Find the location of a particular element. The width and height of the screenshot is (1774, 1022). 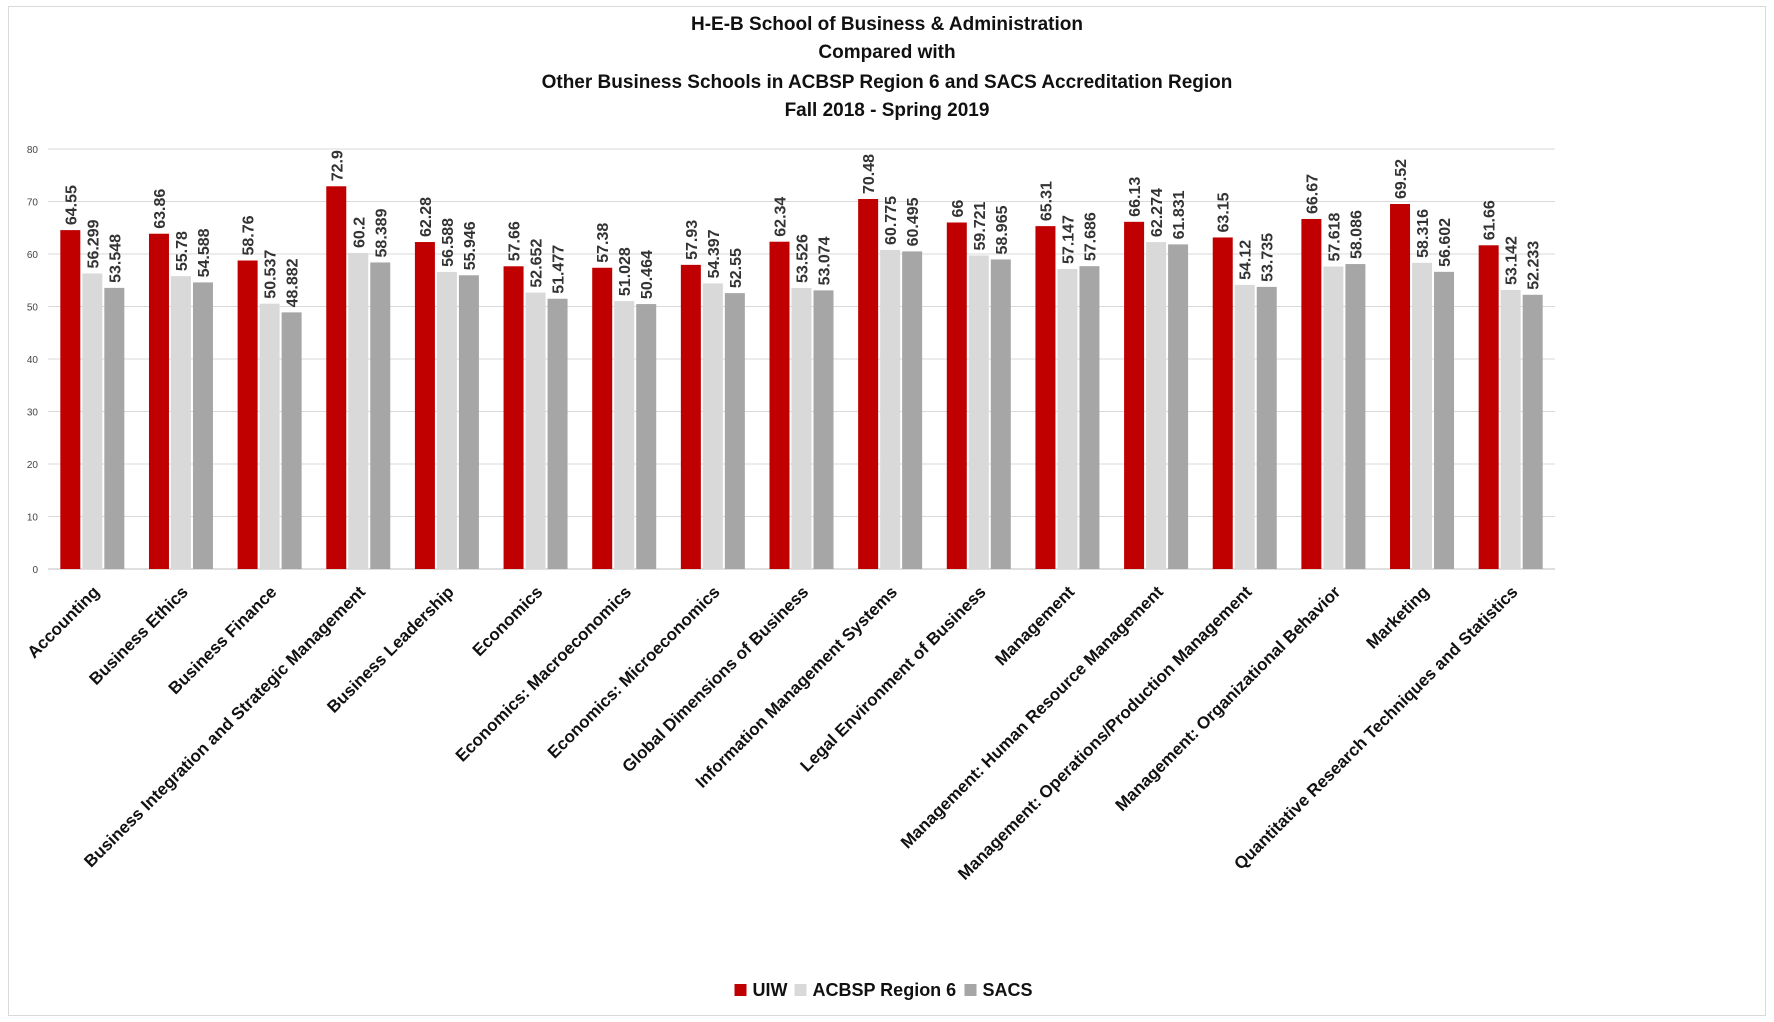

data-label: 54.12 is located at coordinates (1246, 260).